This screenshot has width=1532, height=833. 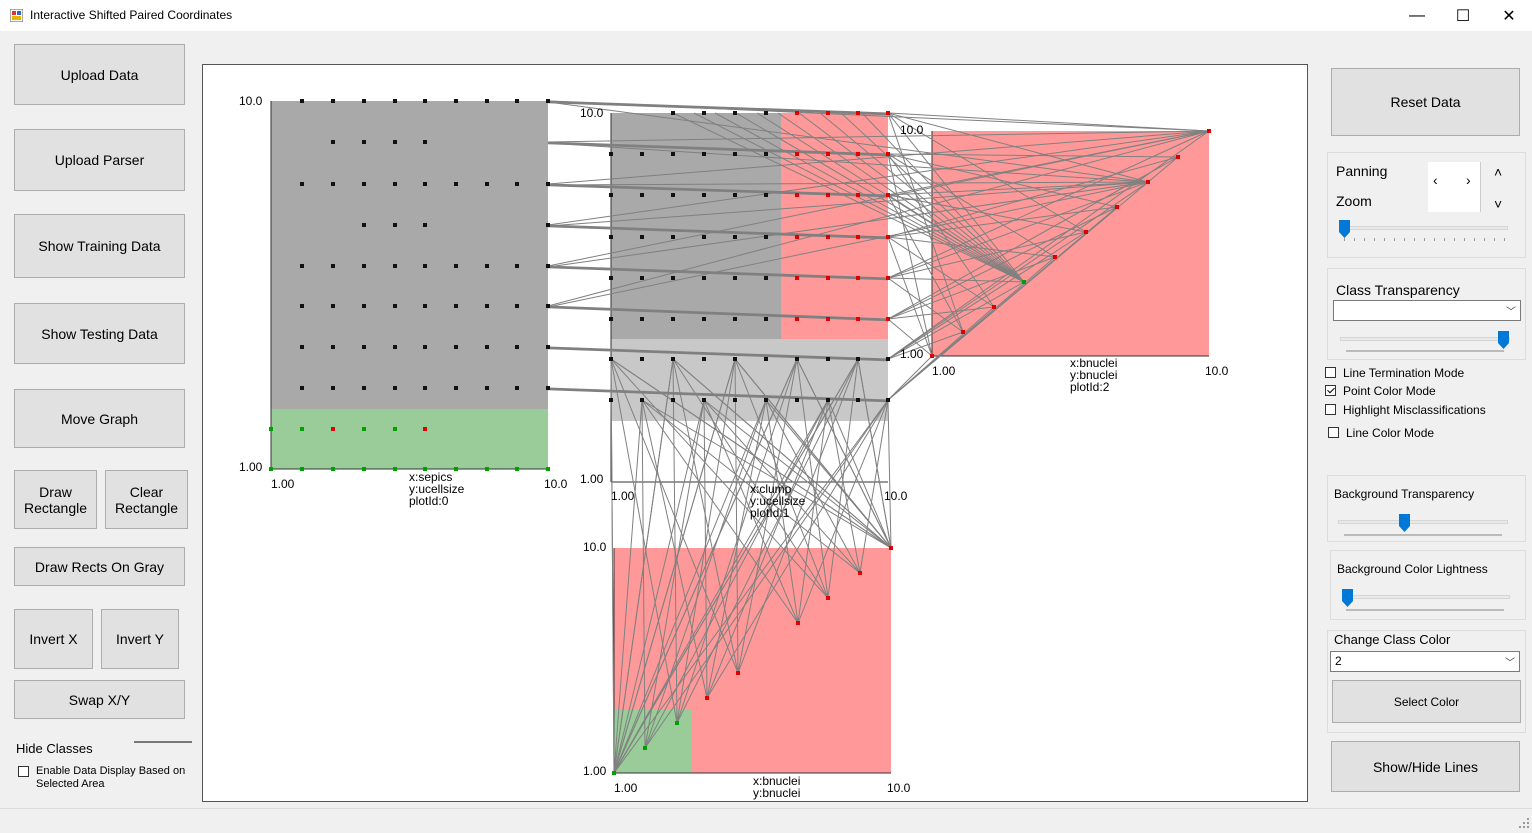 I want to click on plot1-y-max-label: 10.0, so click(x=592, y=113).